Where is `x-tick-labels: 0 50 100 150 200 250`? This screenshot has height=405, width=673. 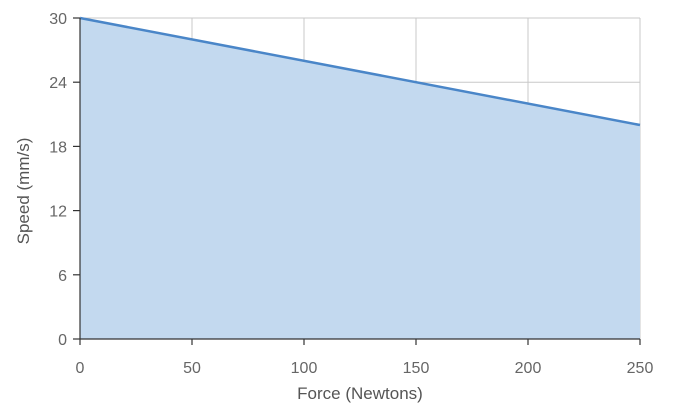 x-tick-labels: 0 50 100 150 200 250 is located at coordinates (365, 368).